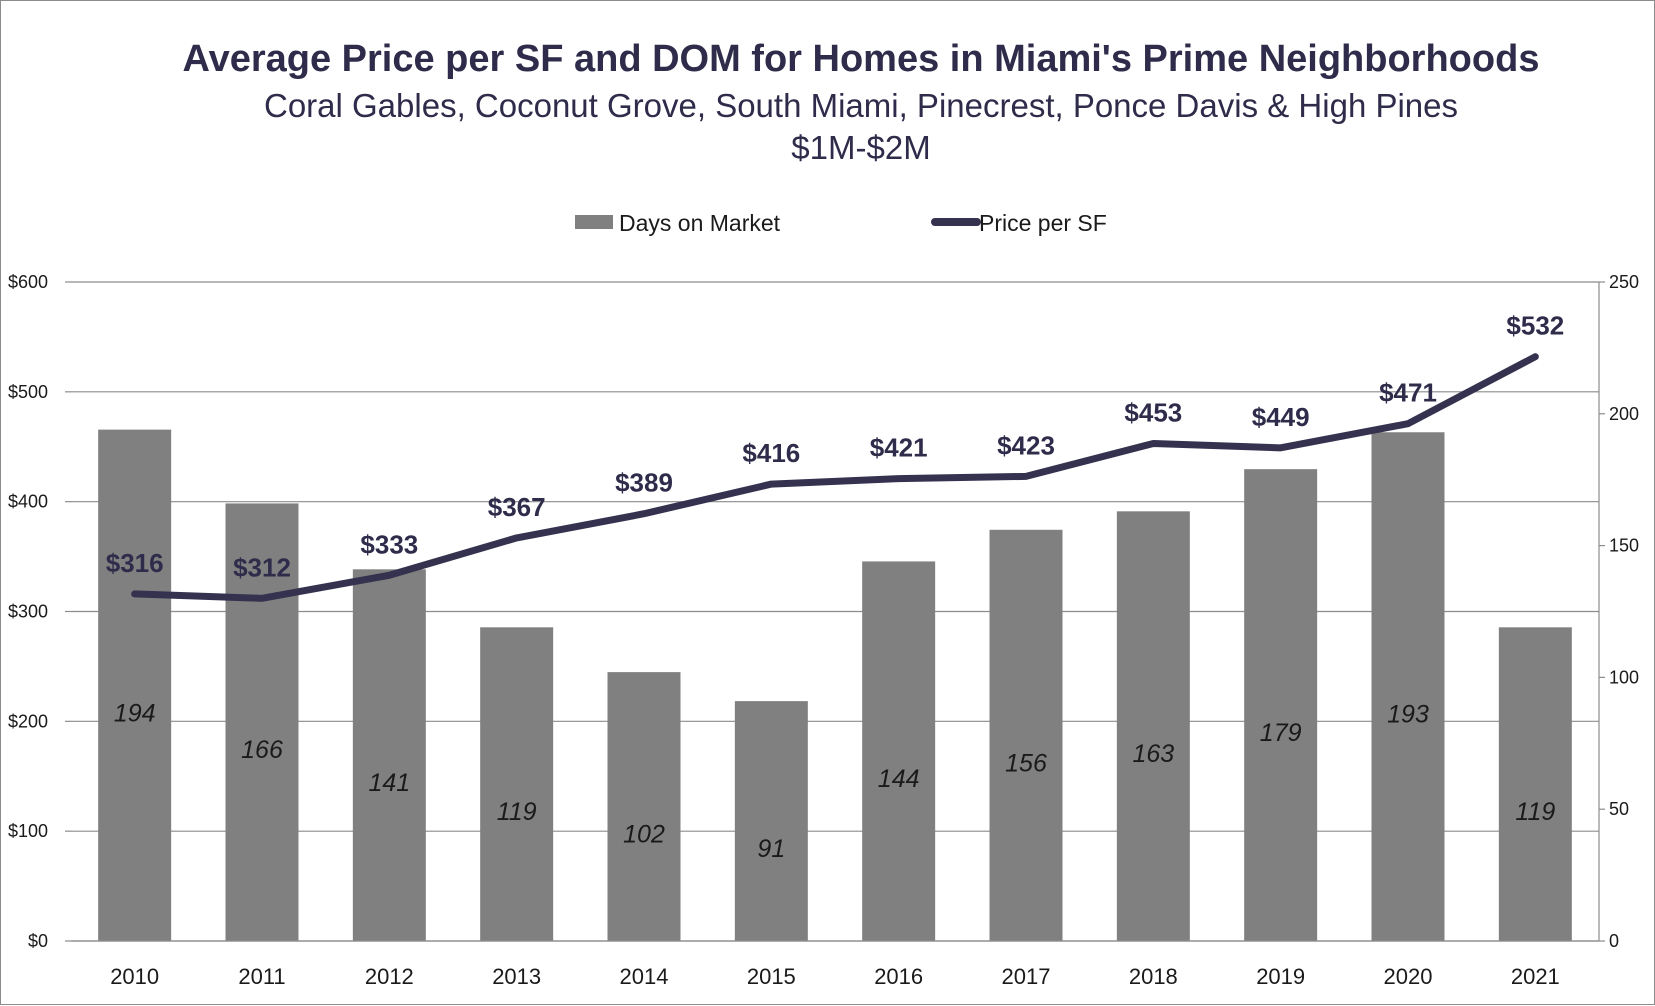 The image size is (1655, 1006). What do you see at coordinates (841, 223) in the screenshot?
I see `legend: Days on Market Price per SF` at bounding box center [841, 223].